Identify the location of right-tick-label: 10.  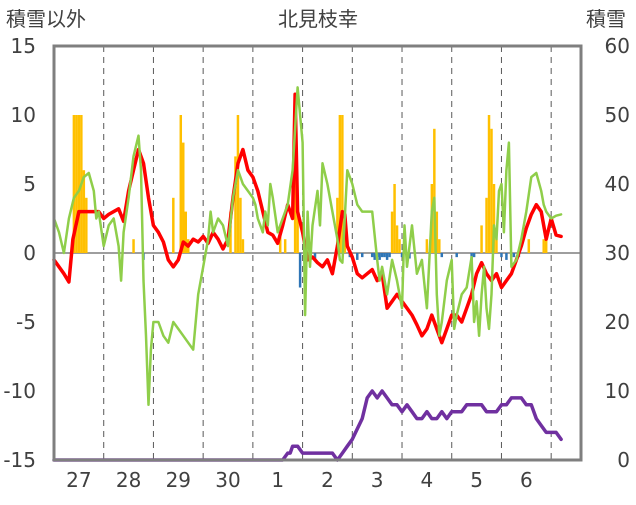
(617, 391).